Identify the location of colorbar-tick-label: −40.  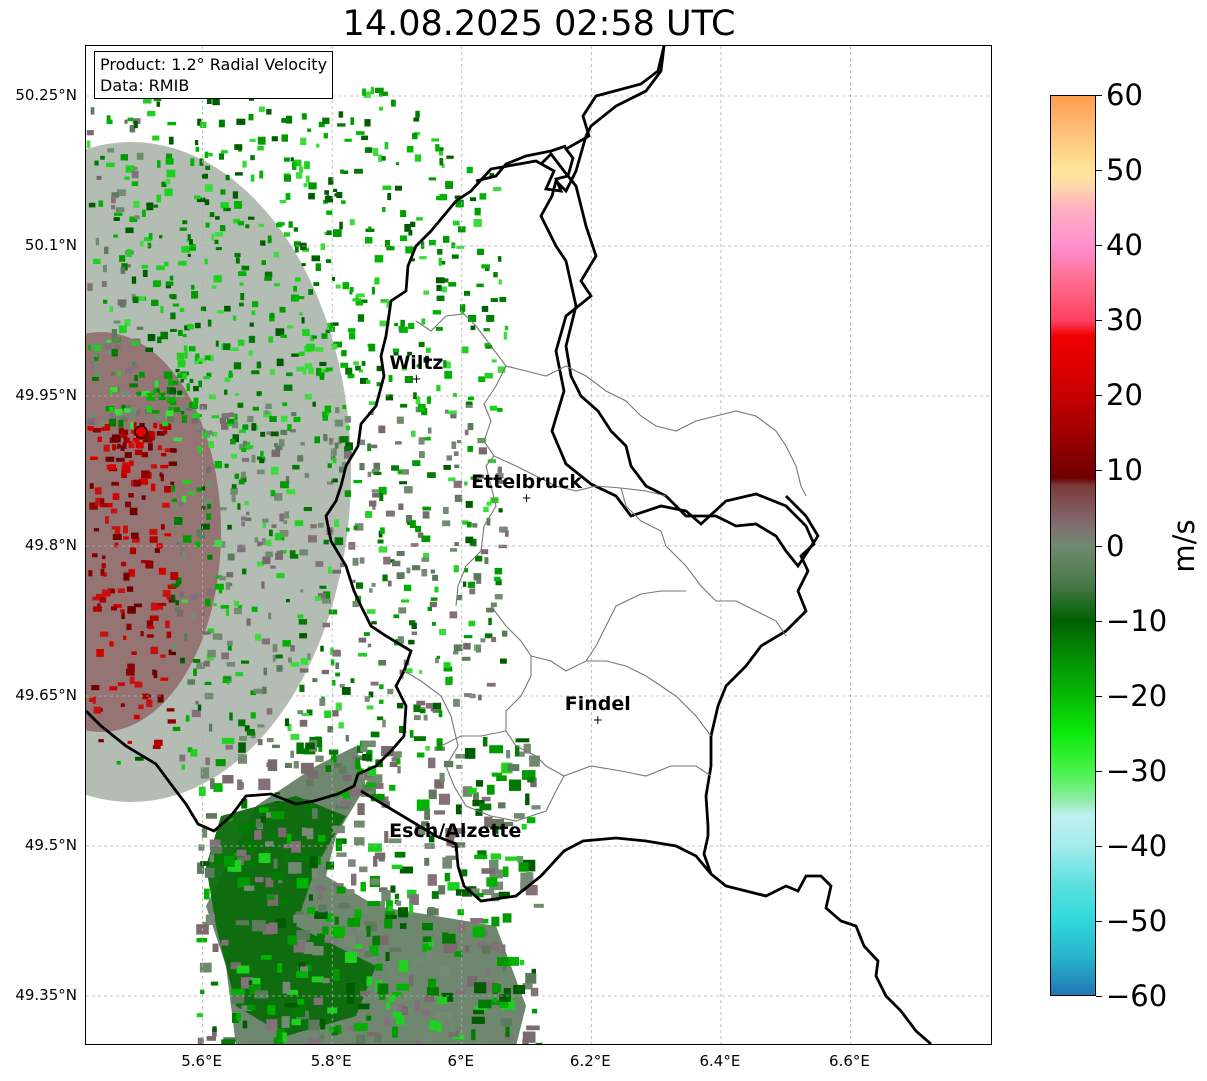
(1137, 845).